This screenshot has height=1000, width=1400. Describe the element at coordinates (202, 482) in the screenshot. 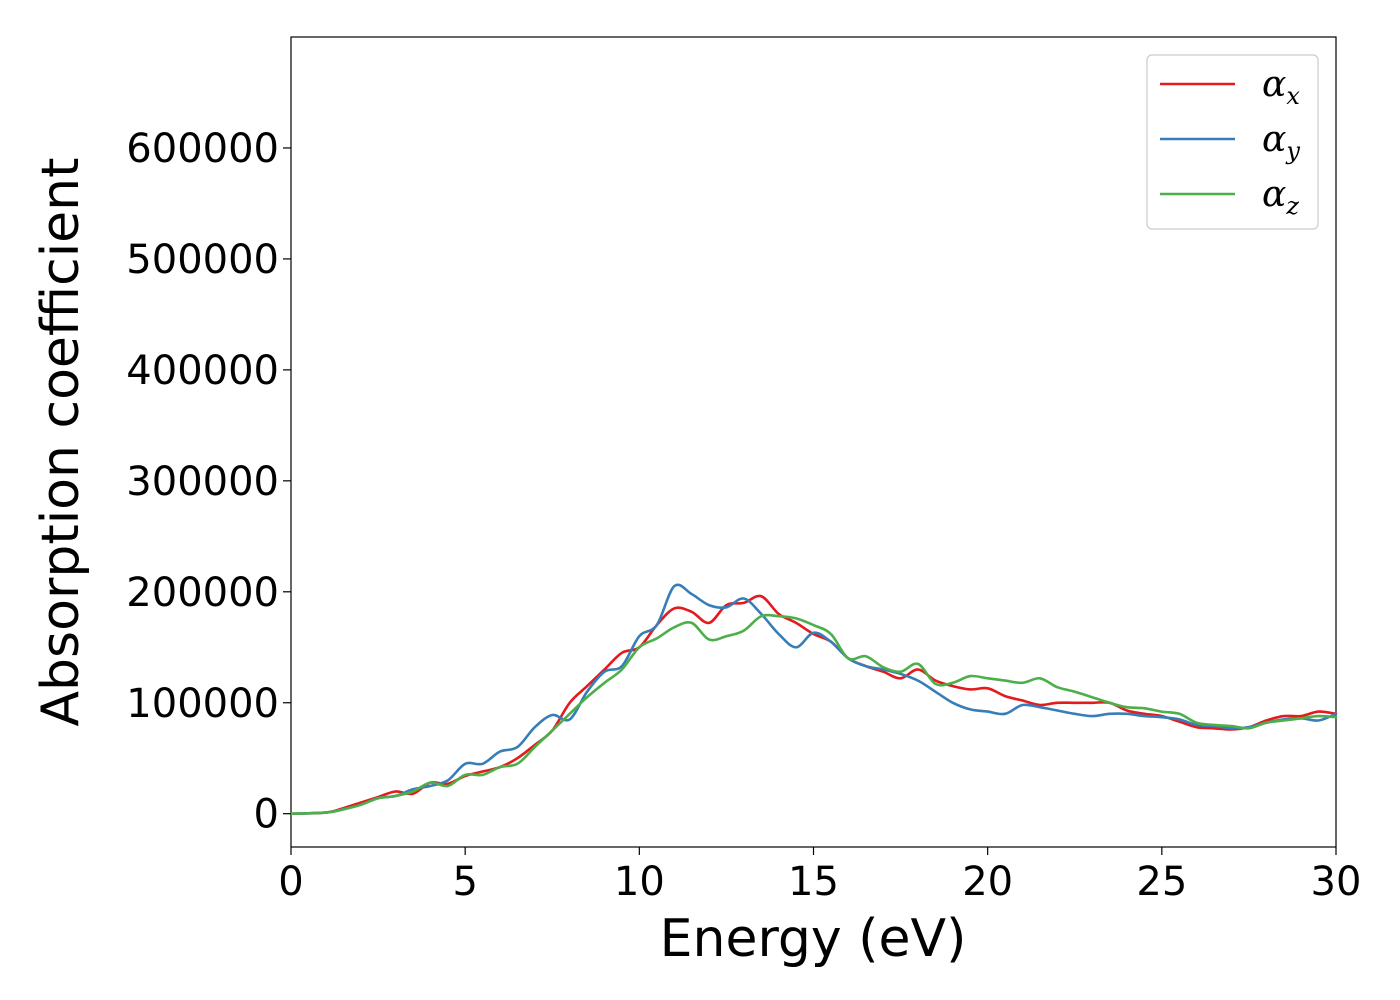

I see `y-tick-label: 300000` at that location.